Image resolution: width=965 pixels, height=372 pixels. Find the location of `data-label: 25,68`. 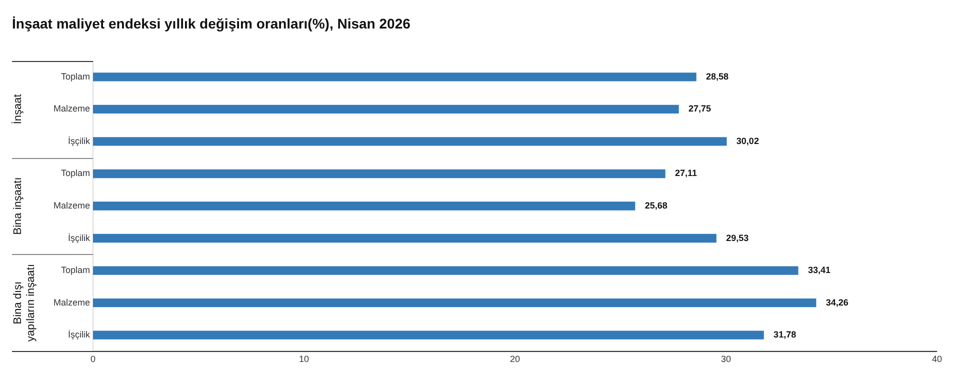

data-label: 25,68 is located at coordinates (656, 205).